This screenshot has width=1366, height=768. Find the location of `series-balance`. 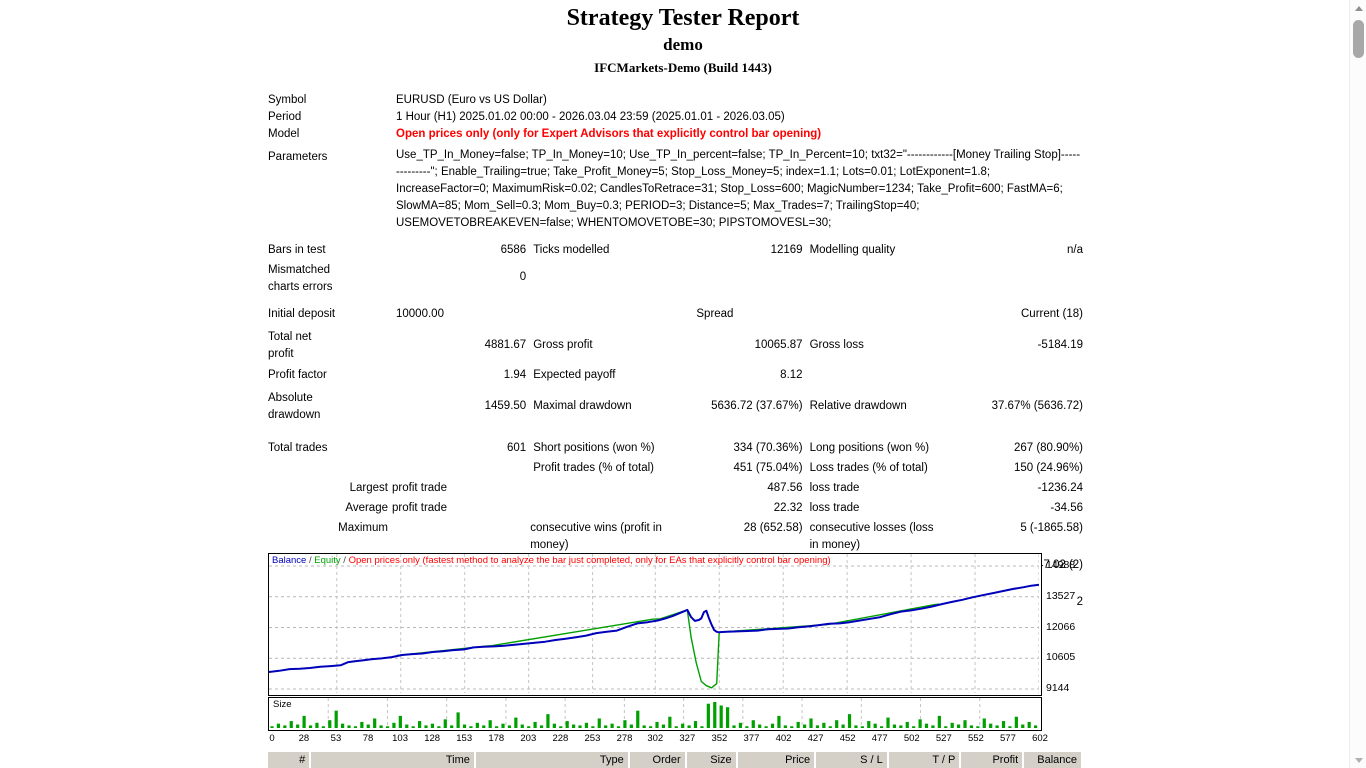

series-balance is located at coordinates (654, 628).